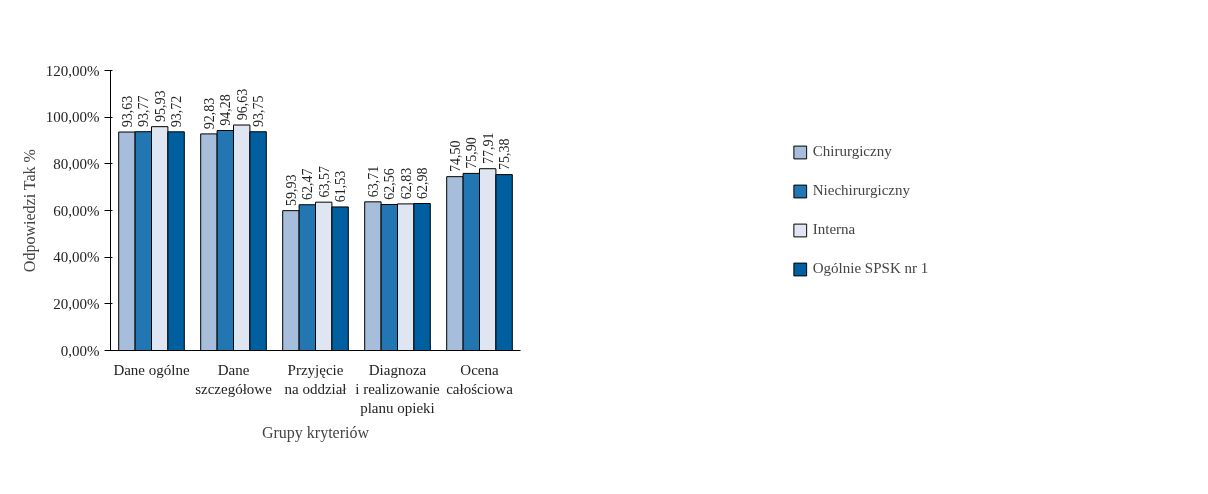 The image size is (1208, 494). Describe the element at coordinates (406, 183) in the screenshot. I see `data-label: 62,83` at that location.